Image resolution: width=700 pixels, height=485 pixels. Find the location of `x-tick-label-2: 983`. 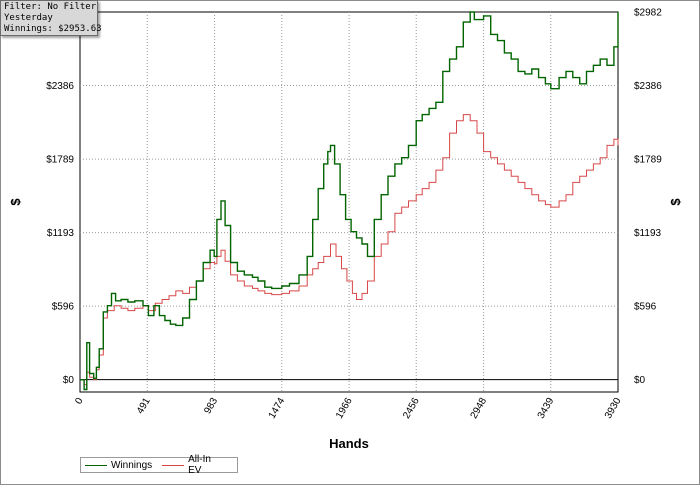

x-tick-label-2: 983 is located at coordinates (211, 406).